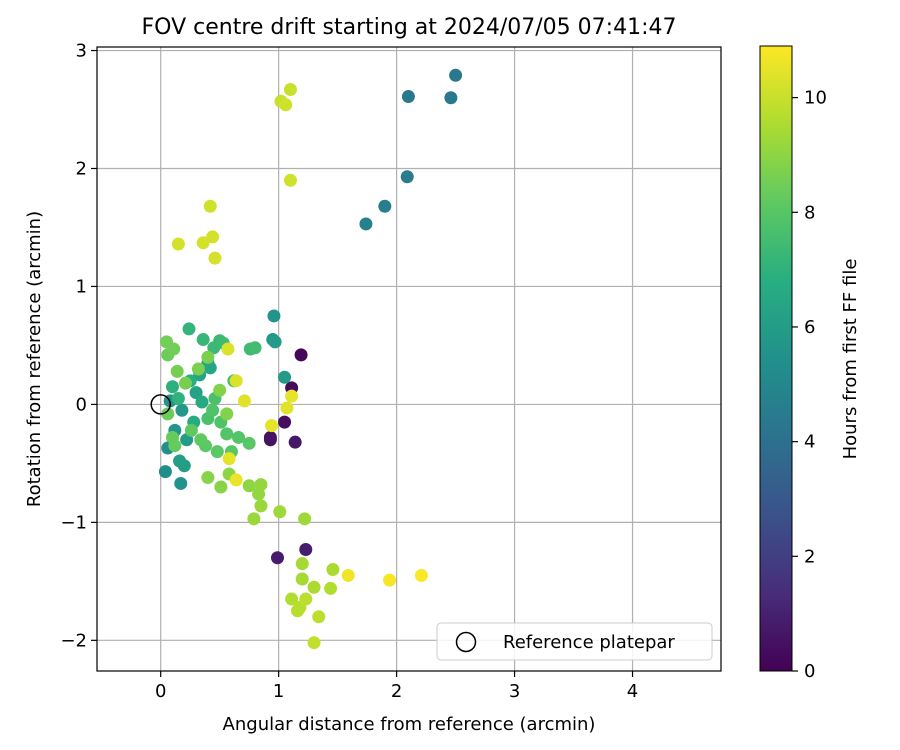 The image size is (900, 750). Describe the element at coordinates (81, 404) in the screenshot. I see `y-tick-label: 0` at that location.